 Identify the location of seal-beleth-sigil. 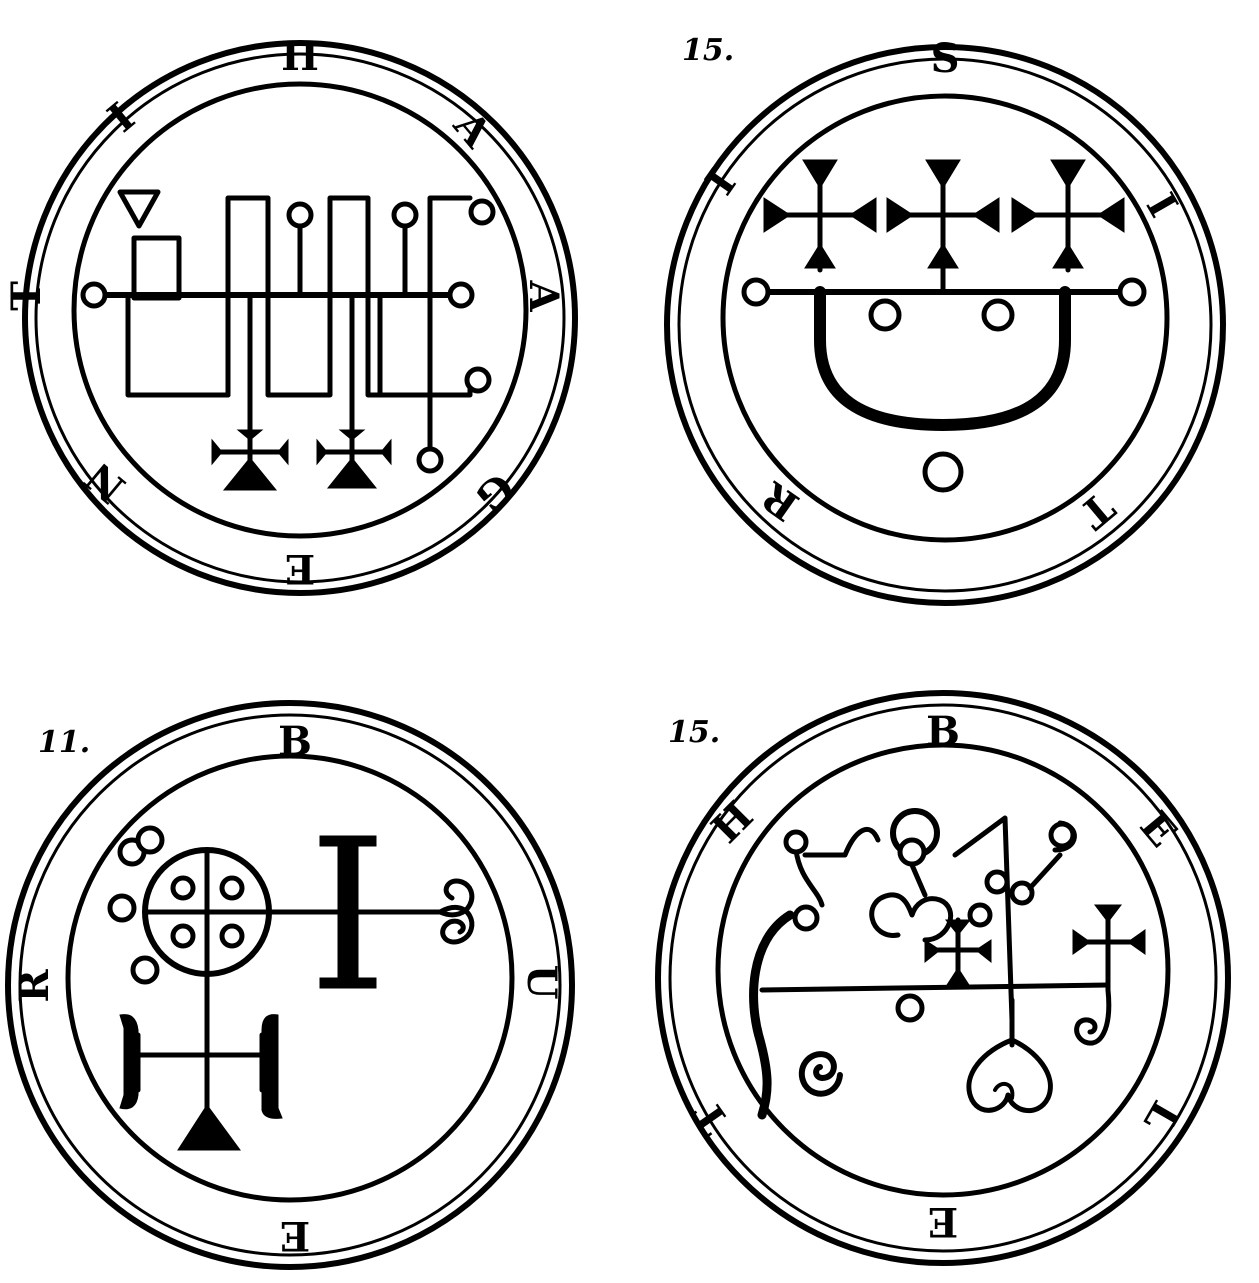
(947, 964).